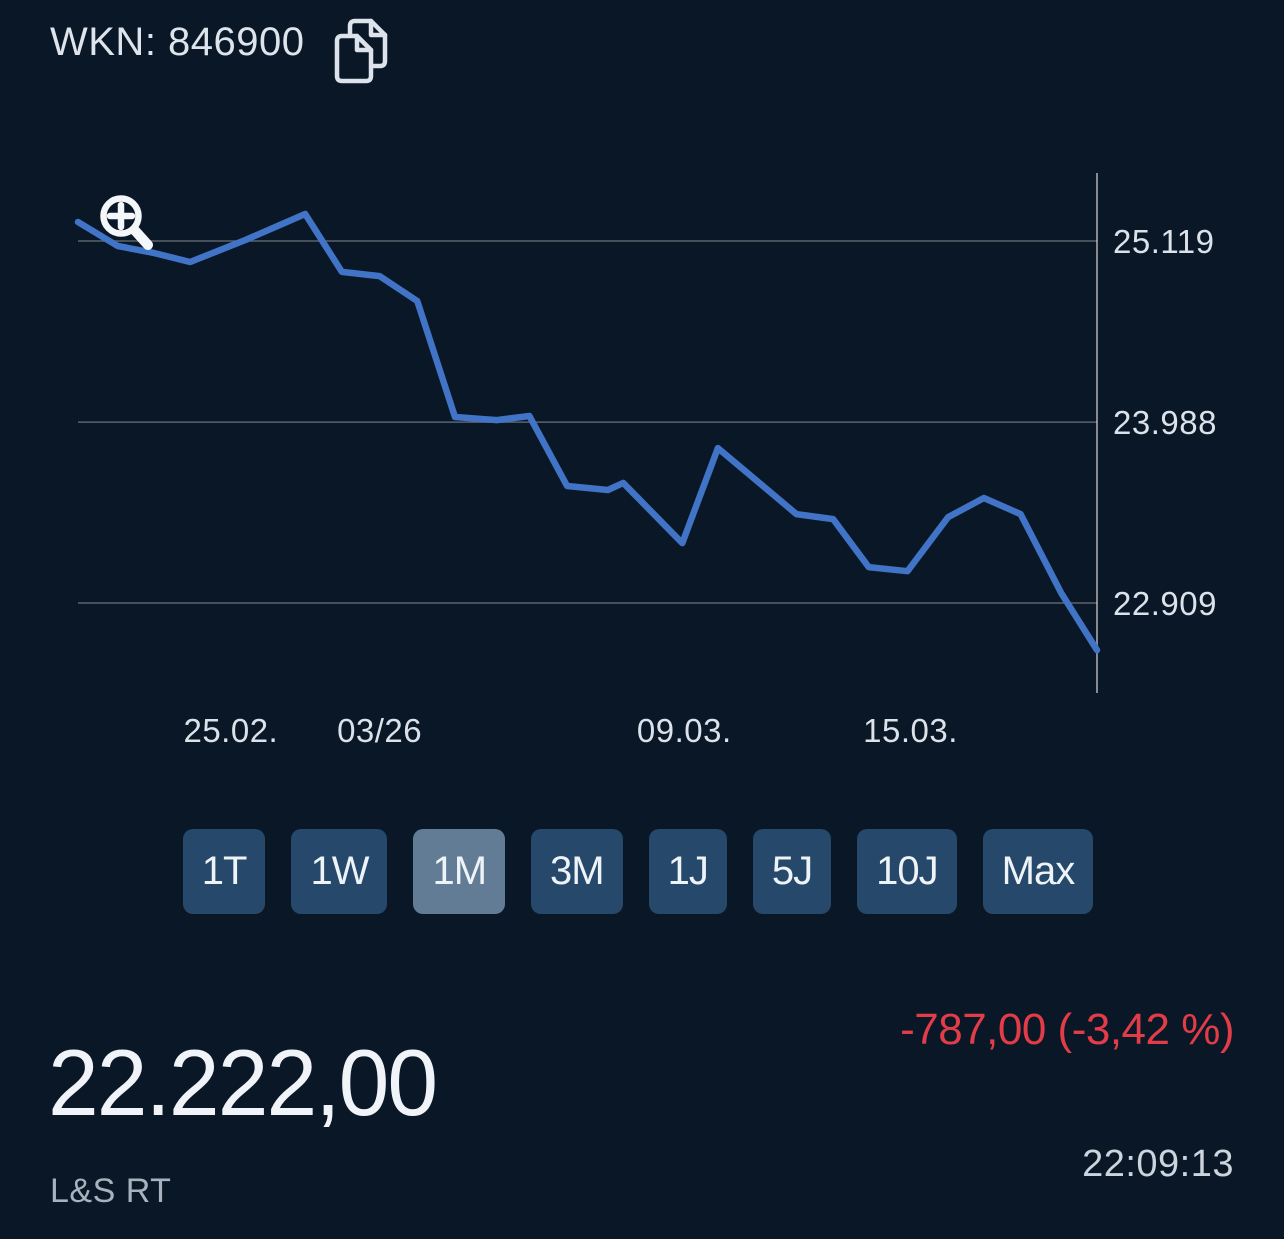 The width and height of the screenshot is (1284, 1239). I want to click on copy-icon, so click(360, 51).